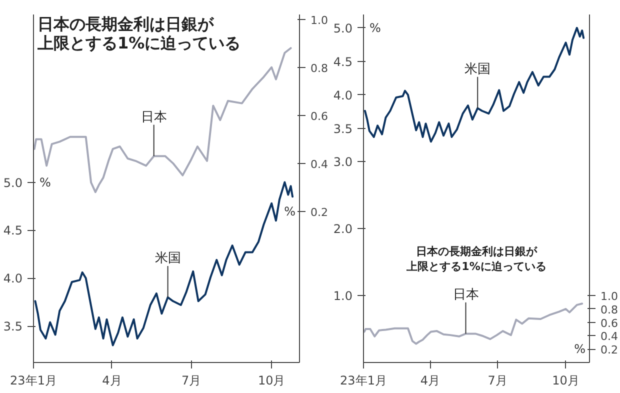  What do you see at coordinates (343, 229) in the screenshot?
I see `y-tick-label: 2.0` at bounding box center [343, 229].